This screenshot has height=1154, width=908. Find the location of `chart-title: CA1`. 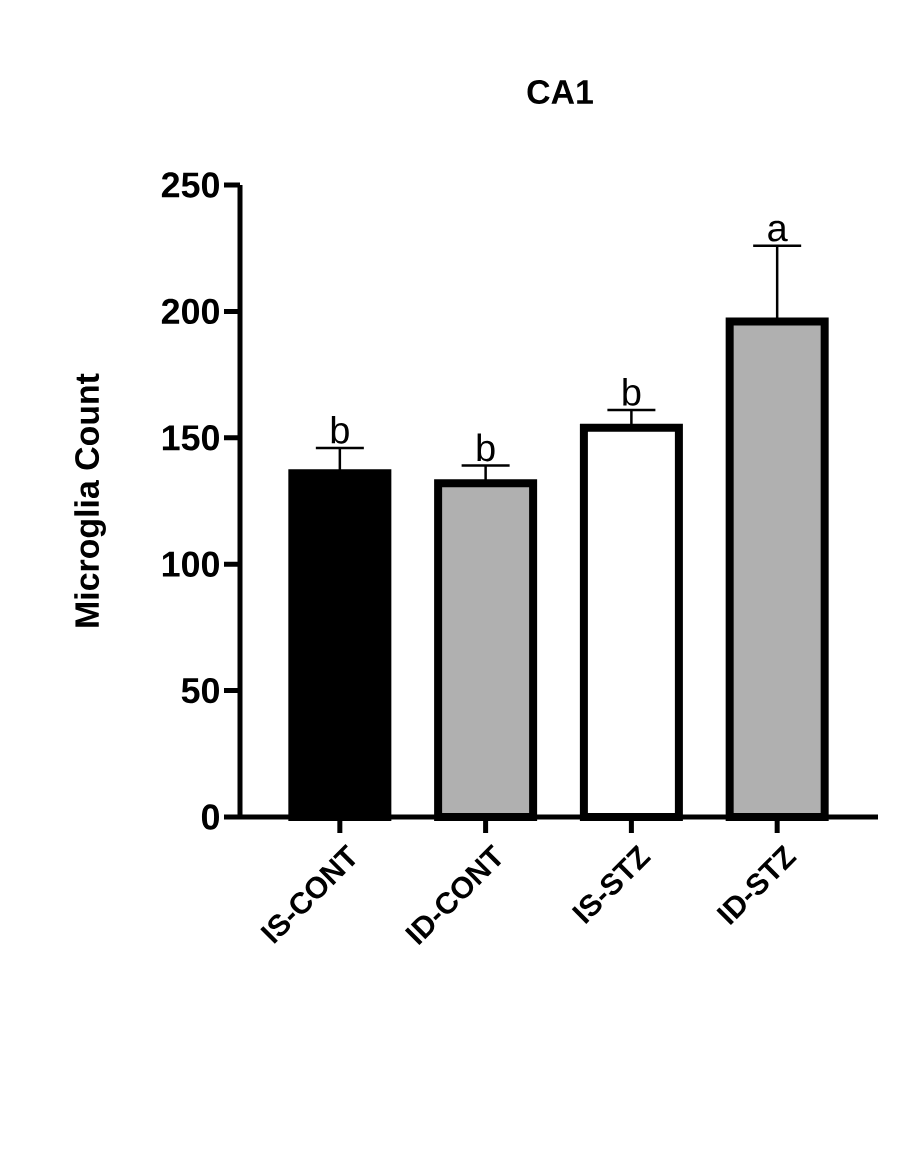

chart-title: CA1 is located at coordinates (560, 91).